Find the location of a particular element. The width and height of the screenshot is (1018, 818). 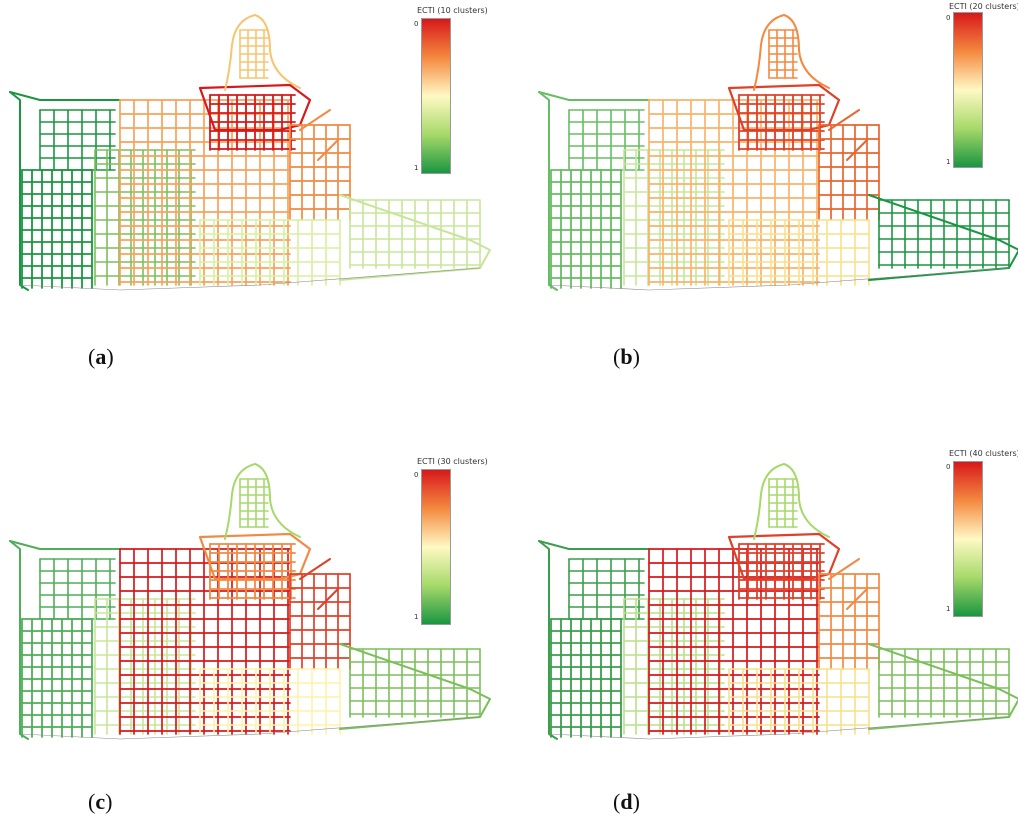

panel-label: (c) is located at coordinates (100, 802).